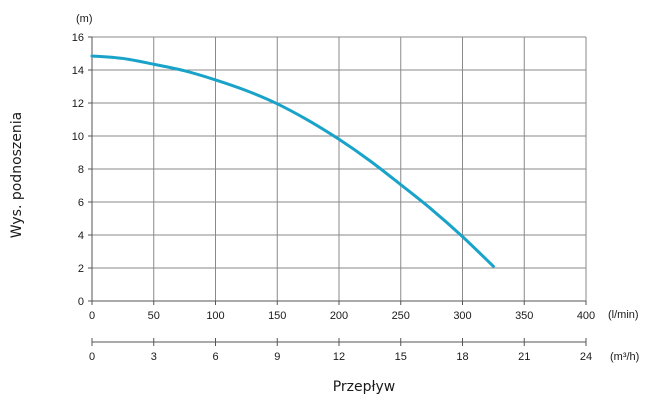 This screenshot has height=398, width=648. What do you see at coordinates (277, 316) in the screenshot?
I see `x-tick-label: 150` at bounding box center [277, 316].